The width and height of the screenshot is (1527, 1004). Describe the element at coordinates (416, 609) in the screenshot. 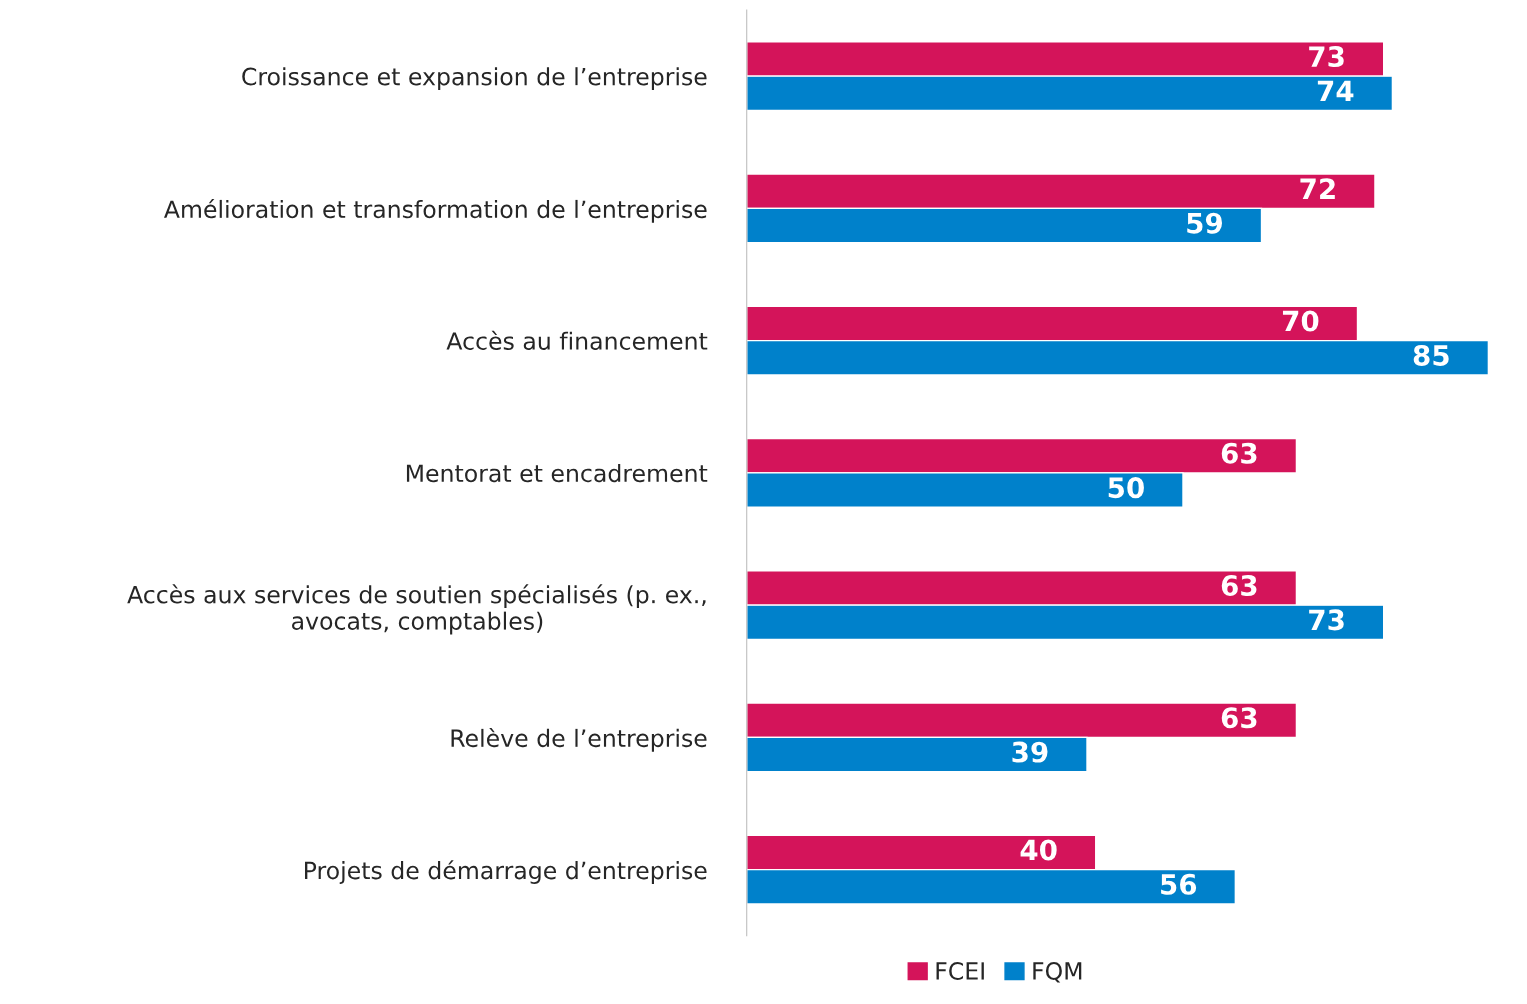

I see `y-tick-label: Accès aux services de soutien spécialisés (p. ex., avocats, comptables)` at that location.